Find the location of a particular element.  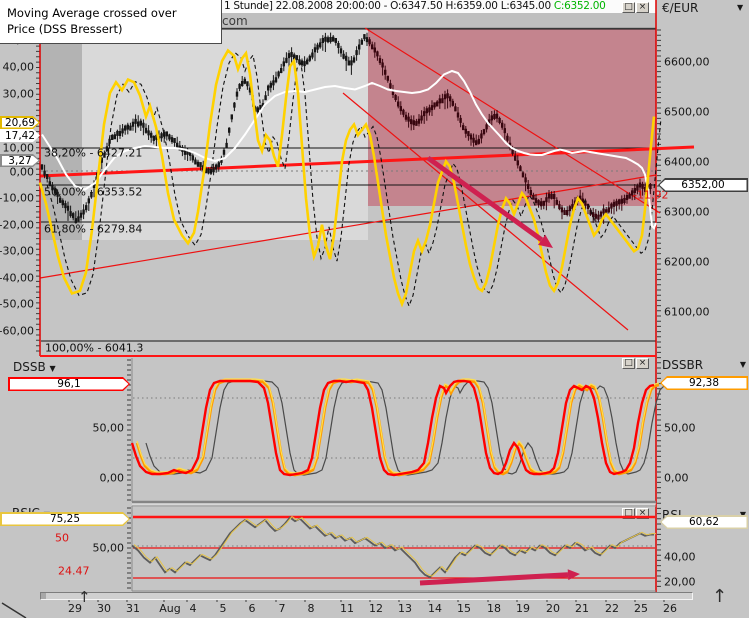

restore-button: □ is located at coordinates (628, 7).